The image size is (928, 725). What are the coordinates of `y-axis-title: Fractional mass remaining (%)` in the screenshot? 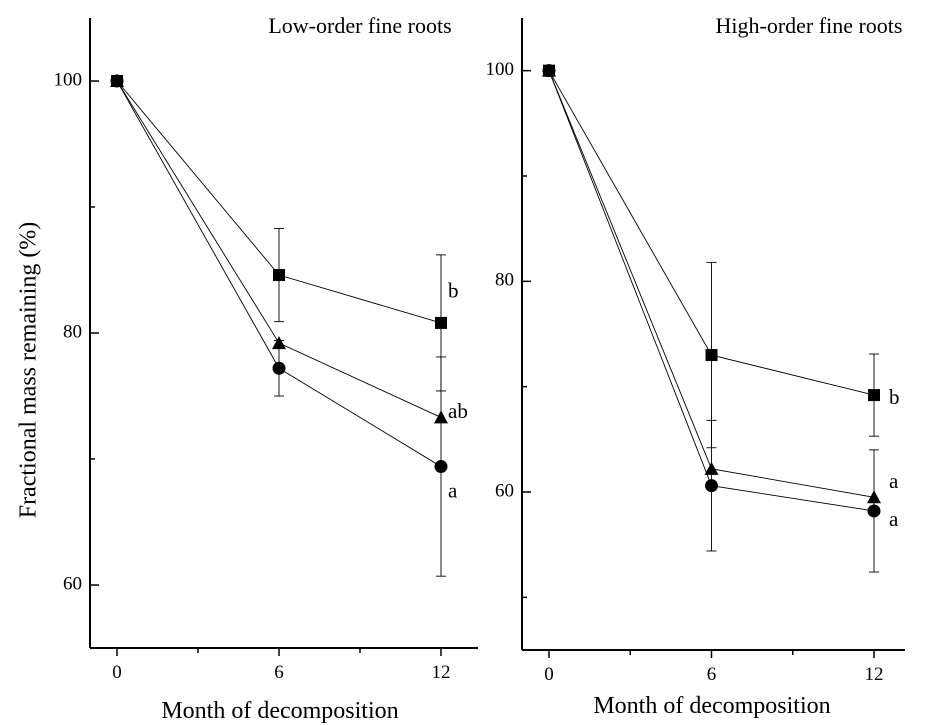 It's located at (29, 370).